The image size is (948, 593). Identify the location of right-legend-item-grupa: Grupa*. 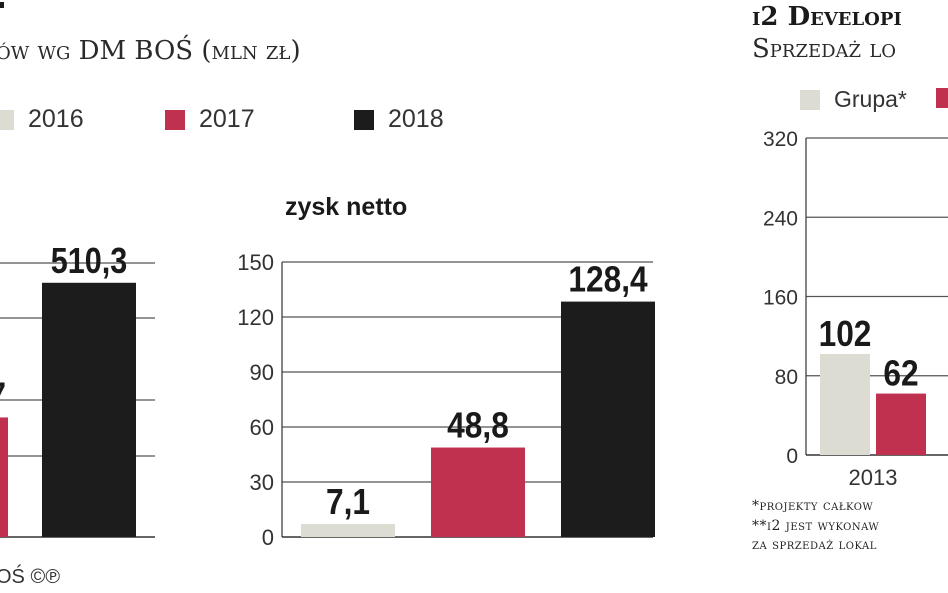
(853, 99).